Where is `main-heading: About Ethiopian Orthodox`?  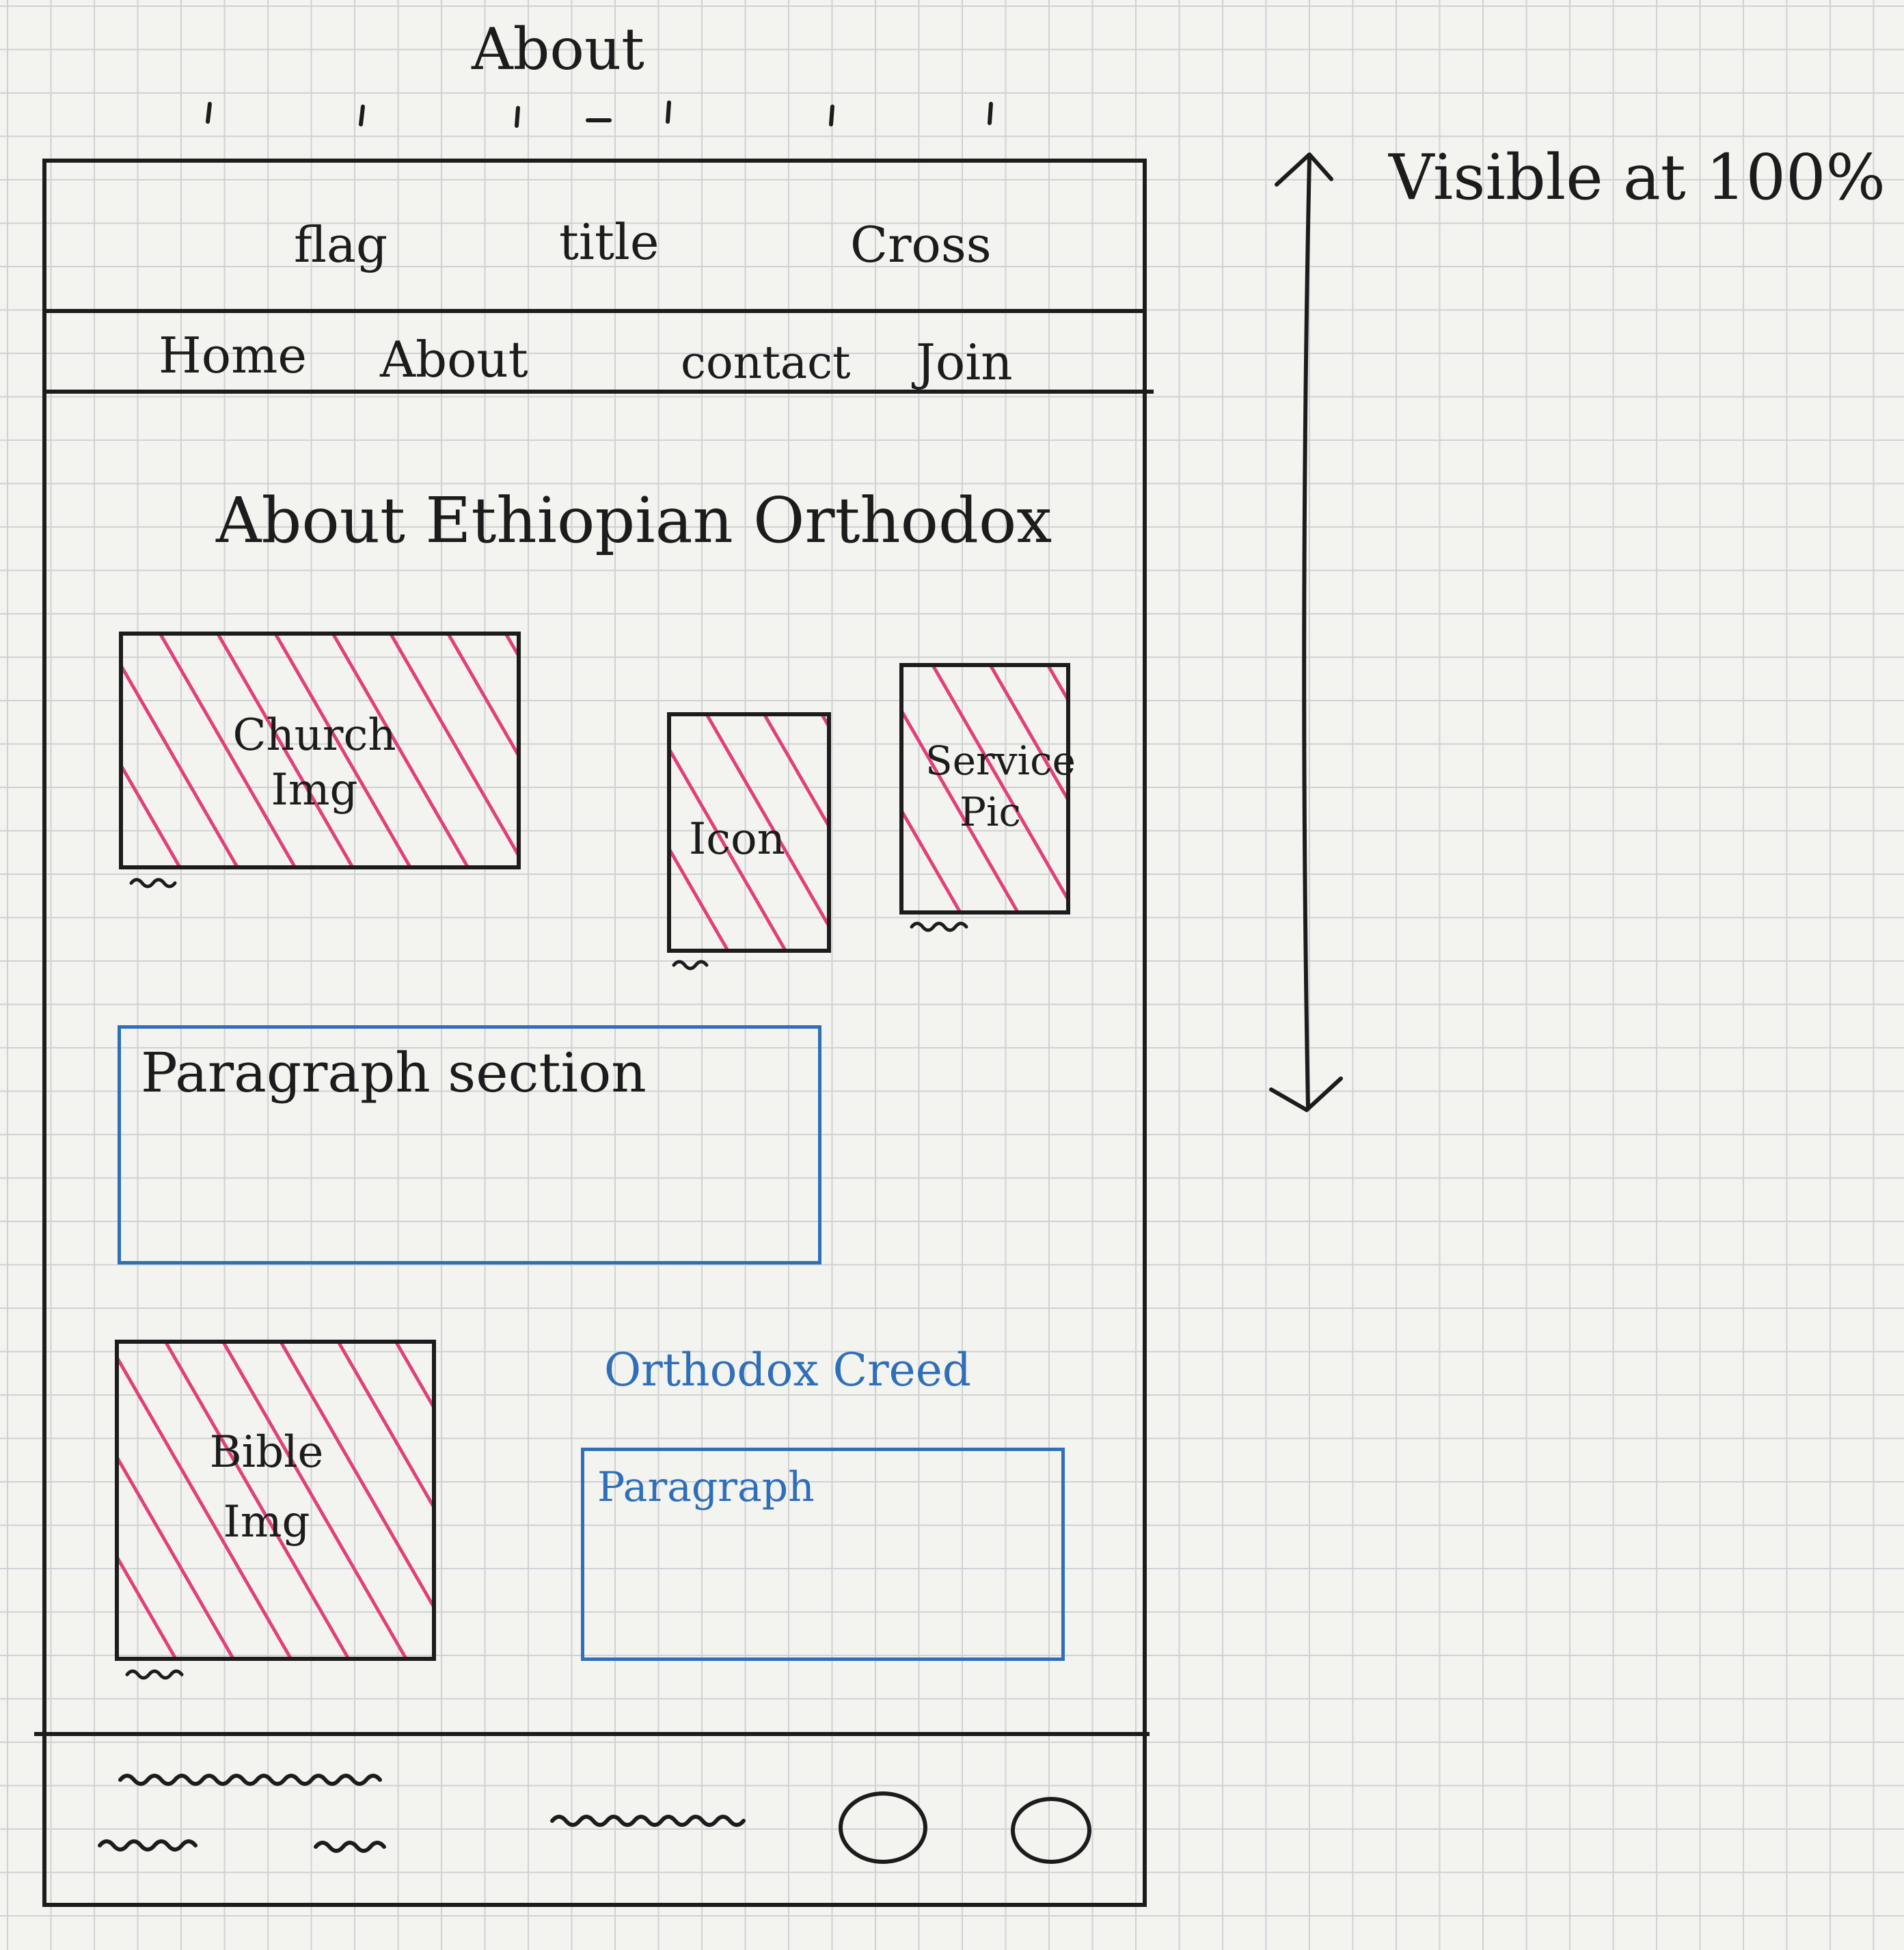 main-heading: About Ethiopian Orthodox is located at coordinates (634, 520).